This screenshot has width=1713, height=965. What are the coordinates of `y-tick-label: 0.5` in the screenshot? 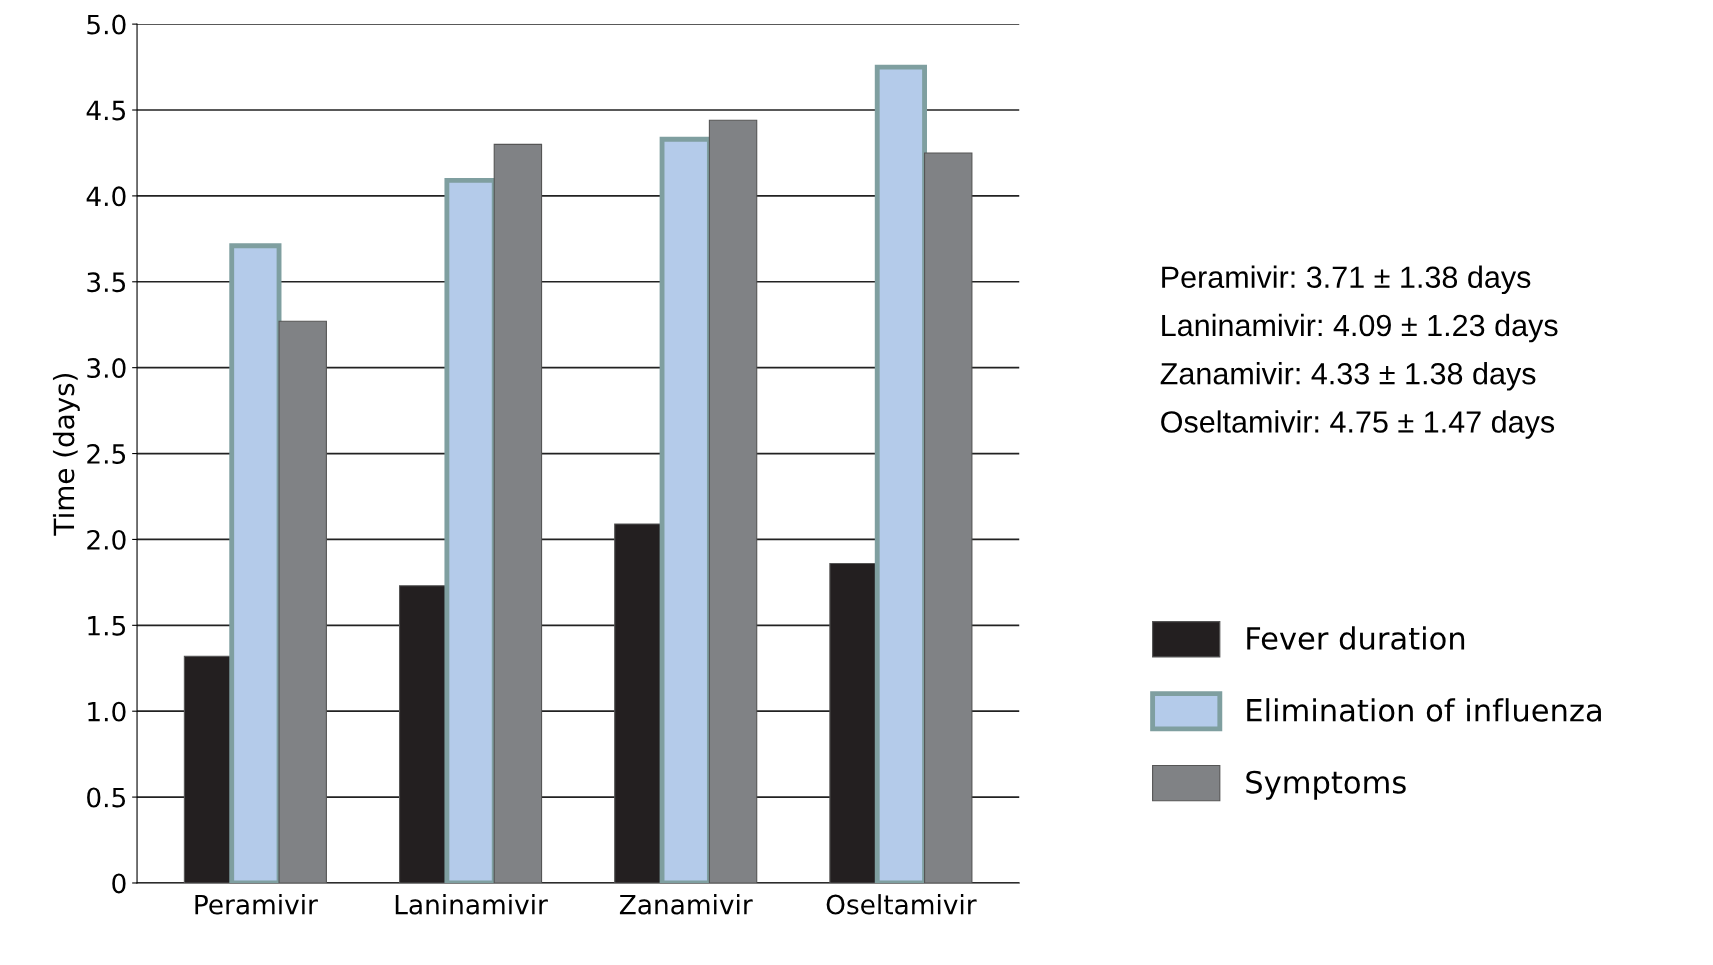 It's located at (106, 797).